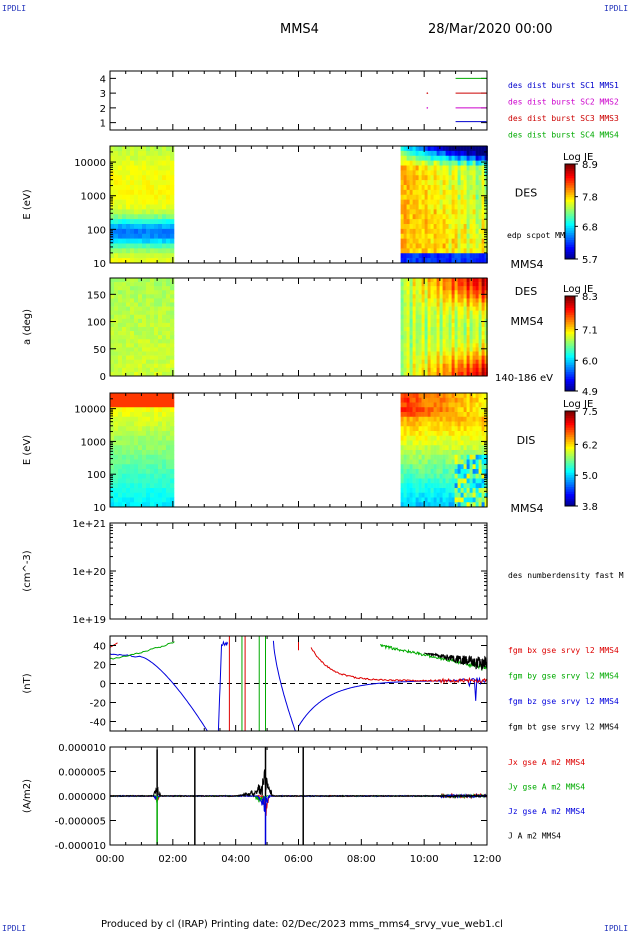 The width and height of the screenshot is (630, 934). What do you see at coordinates (27, 327) in the screenshot?
I see `p3-ylabel: a (deg)` at bounding box center [27, 327].